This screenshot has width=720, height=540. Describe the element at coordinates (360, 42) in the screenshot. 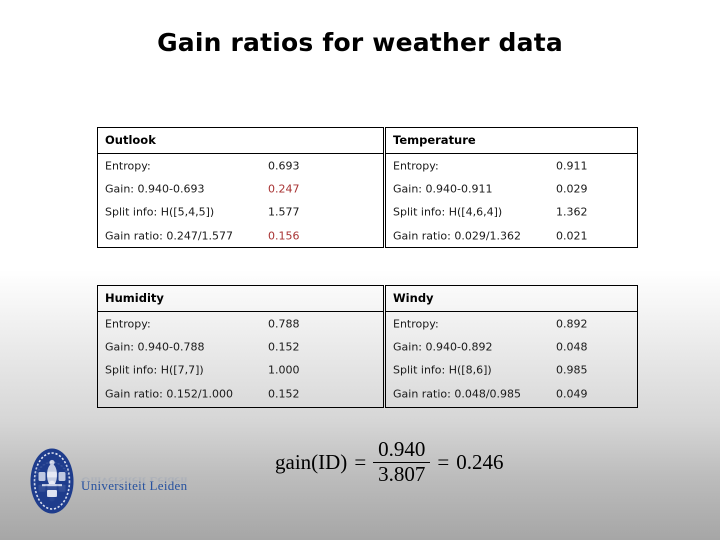

I see `slide-title: Gain ratios for weather data` at that location.